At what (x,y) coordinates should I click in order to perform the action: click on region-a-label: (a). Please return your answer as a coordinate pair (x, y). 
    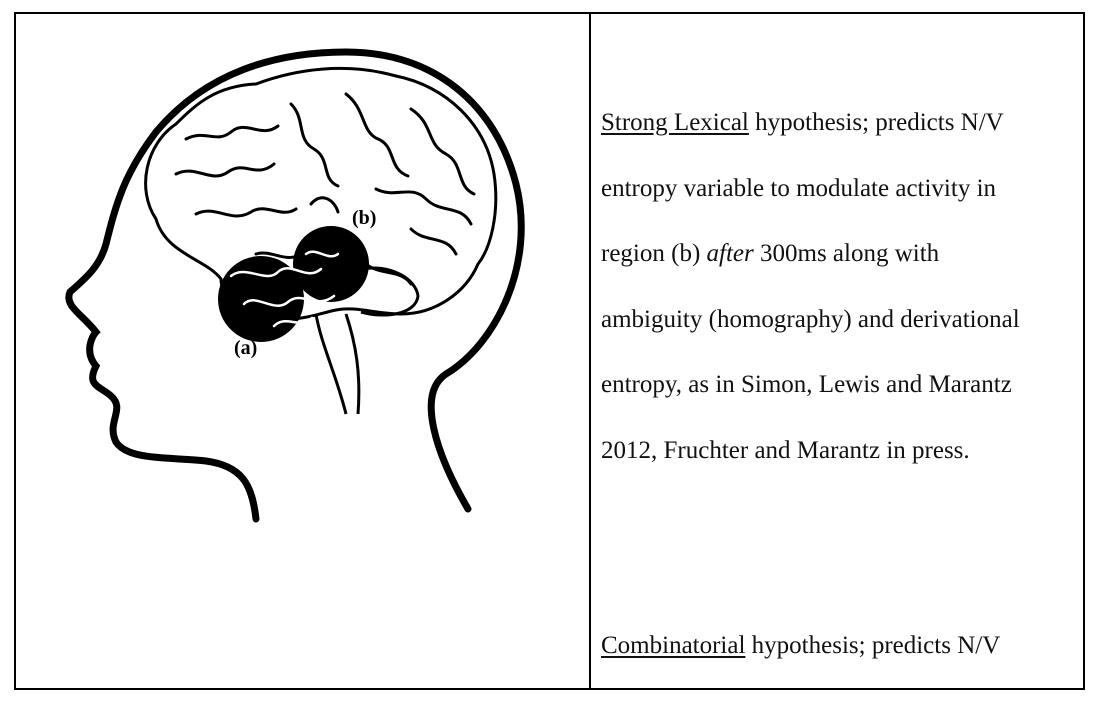
    Looking at the image, I should click on (245, 348).